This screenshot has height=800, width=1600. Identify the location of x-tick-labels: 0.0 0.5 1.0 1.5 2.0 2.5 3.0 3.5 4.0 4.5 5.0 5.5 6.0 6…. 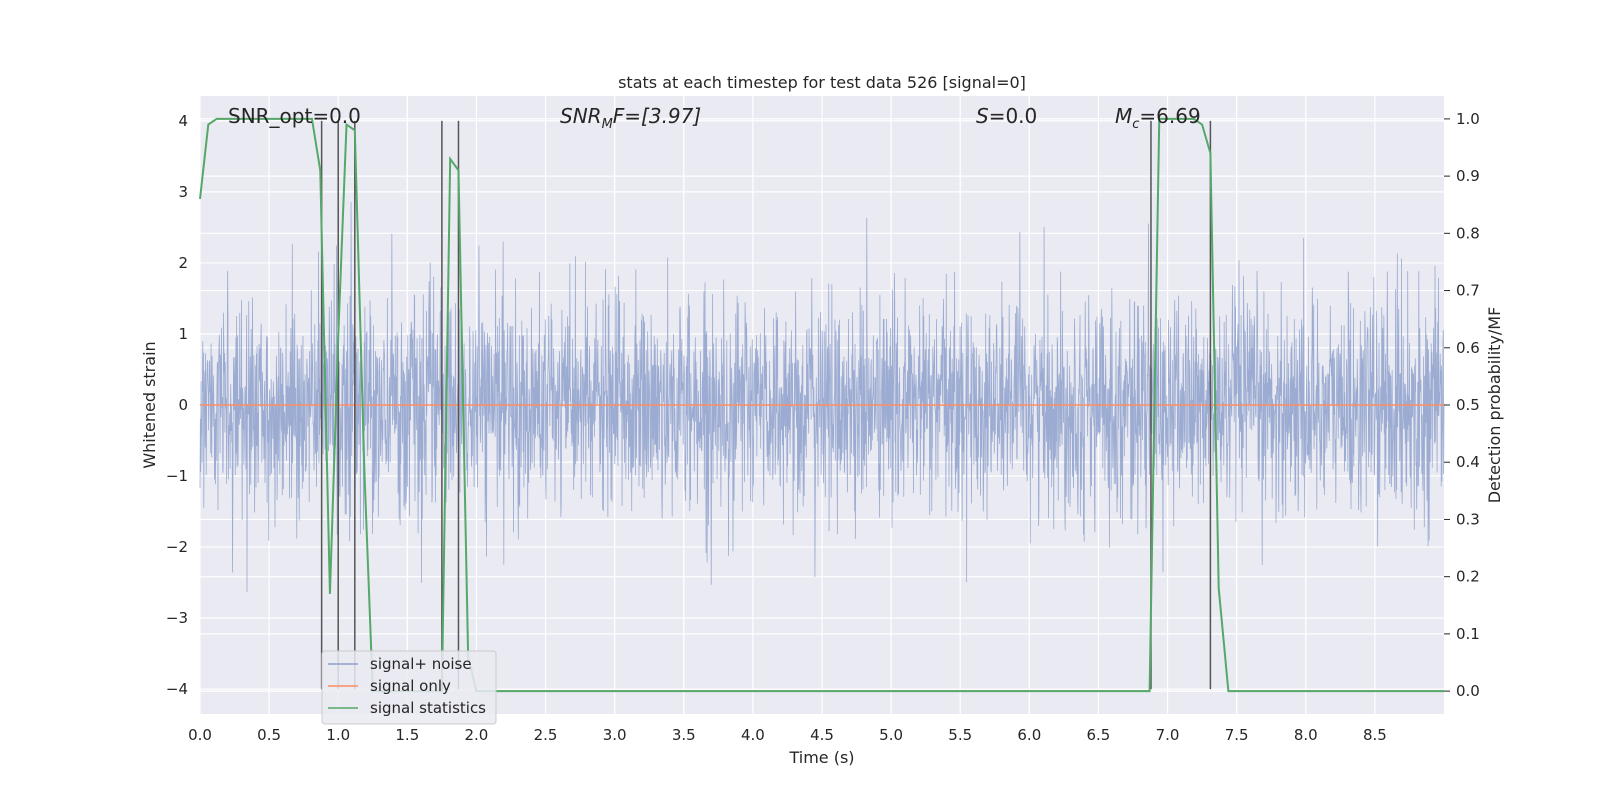
(787, 735).